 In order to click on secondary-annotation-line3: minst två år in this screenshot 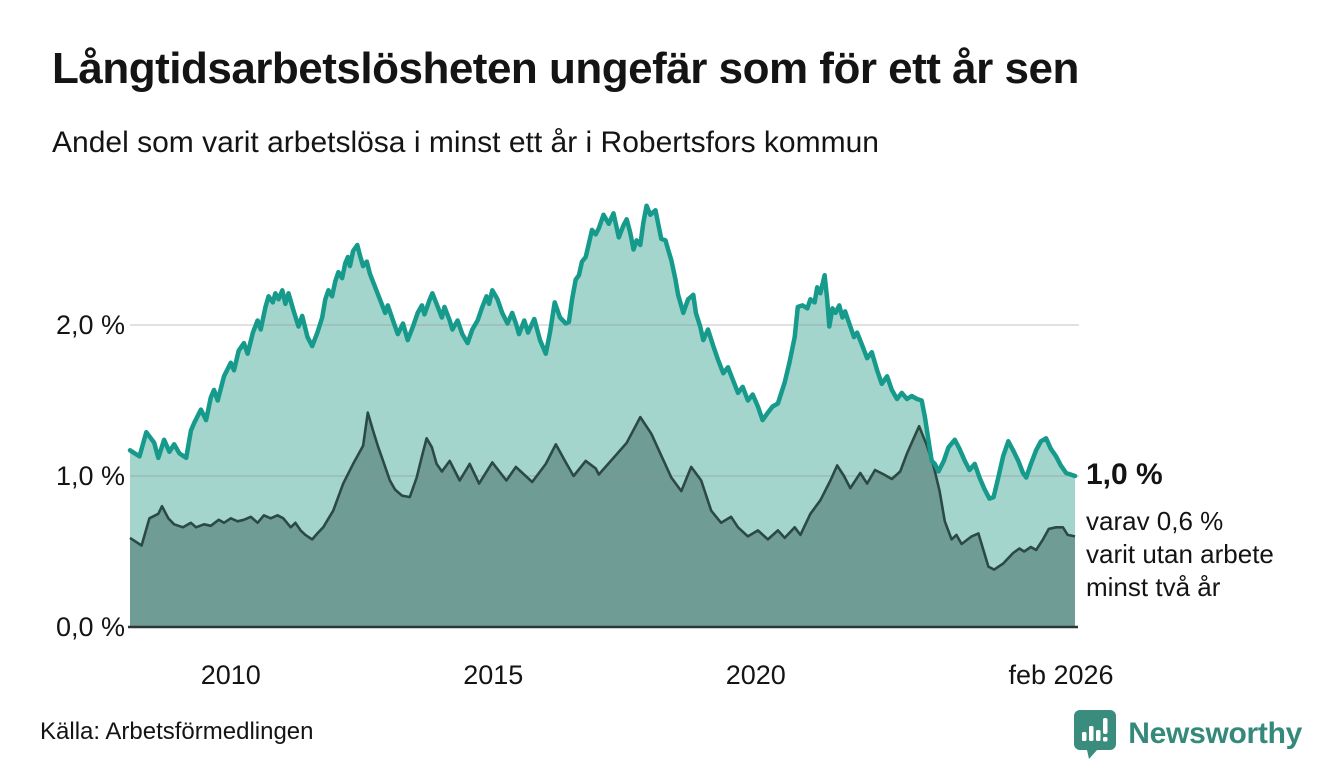, I will do `click(1153, 587)`.